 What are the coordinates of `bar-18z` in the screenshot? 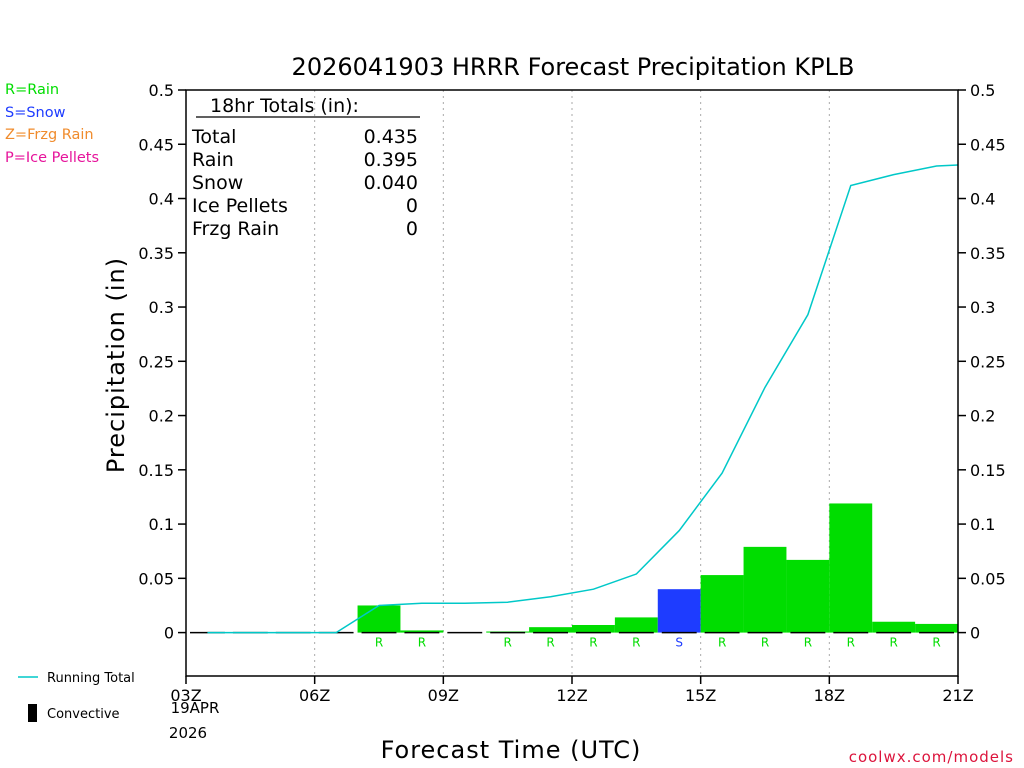 It's located at (808, 596).